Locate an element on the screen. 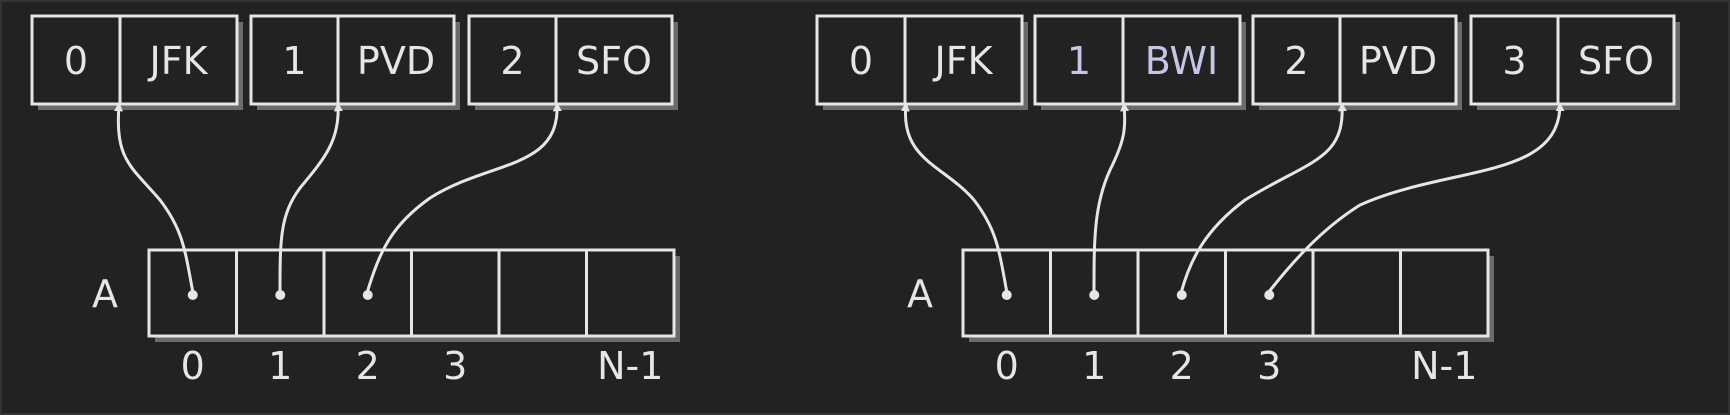  record-box: 2 SFO is located at coordinates (572, 62).